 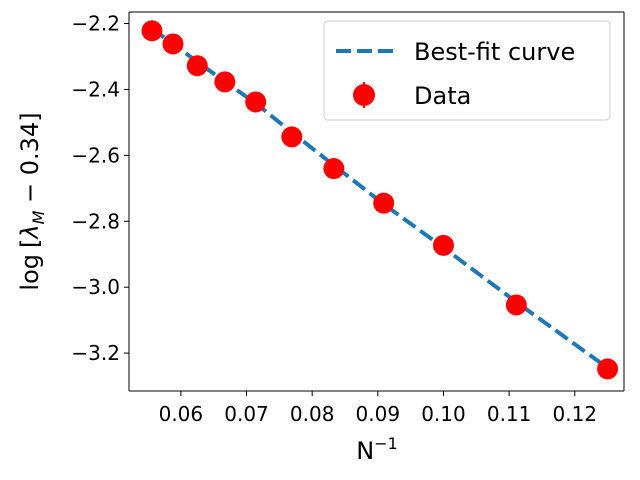 I want to click on y-tick-label: −2.4, so click(x=95, y=89).